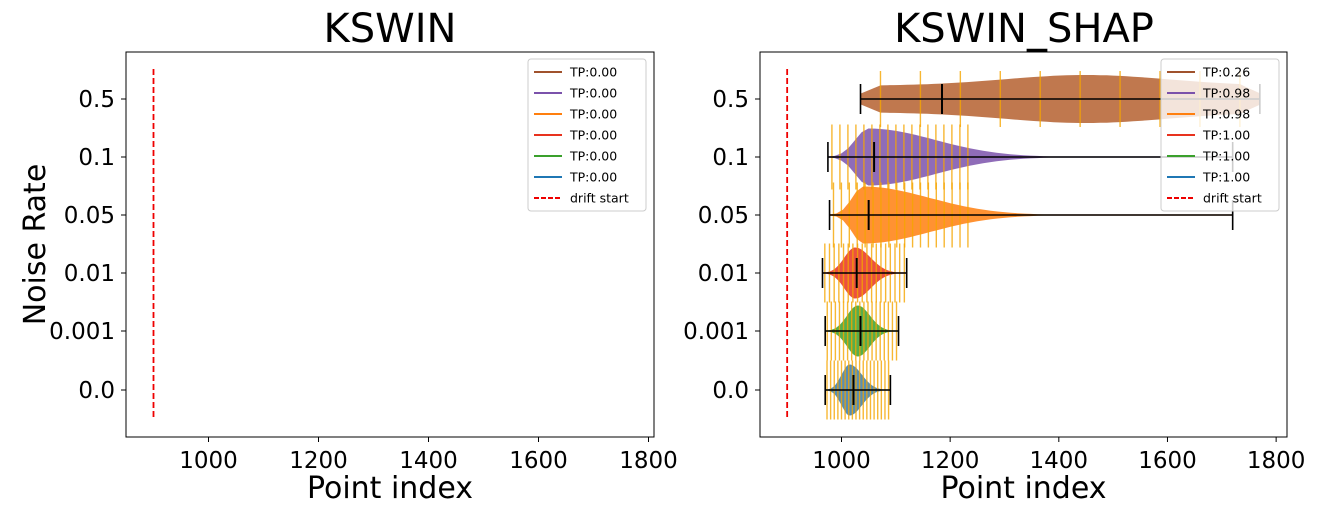 Image resolution: width=1320 pixels, height=515 pixels. I want to click on chart-title: KSWIN_SHAP, so click(1024, 29).